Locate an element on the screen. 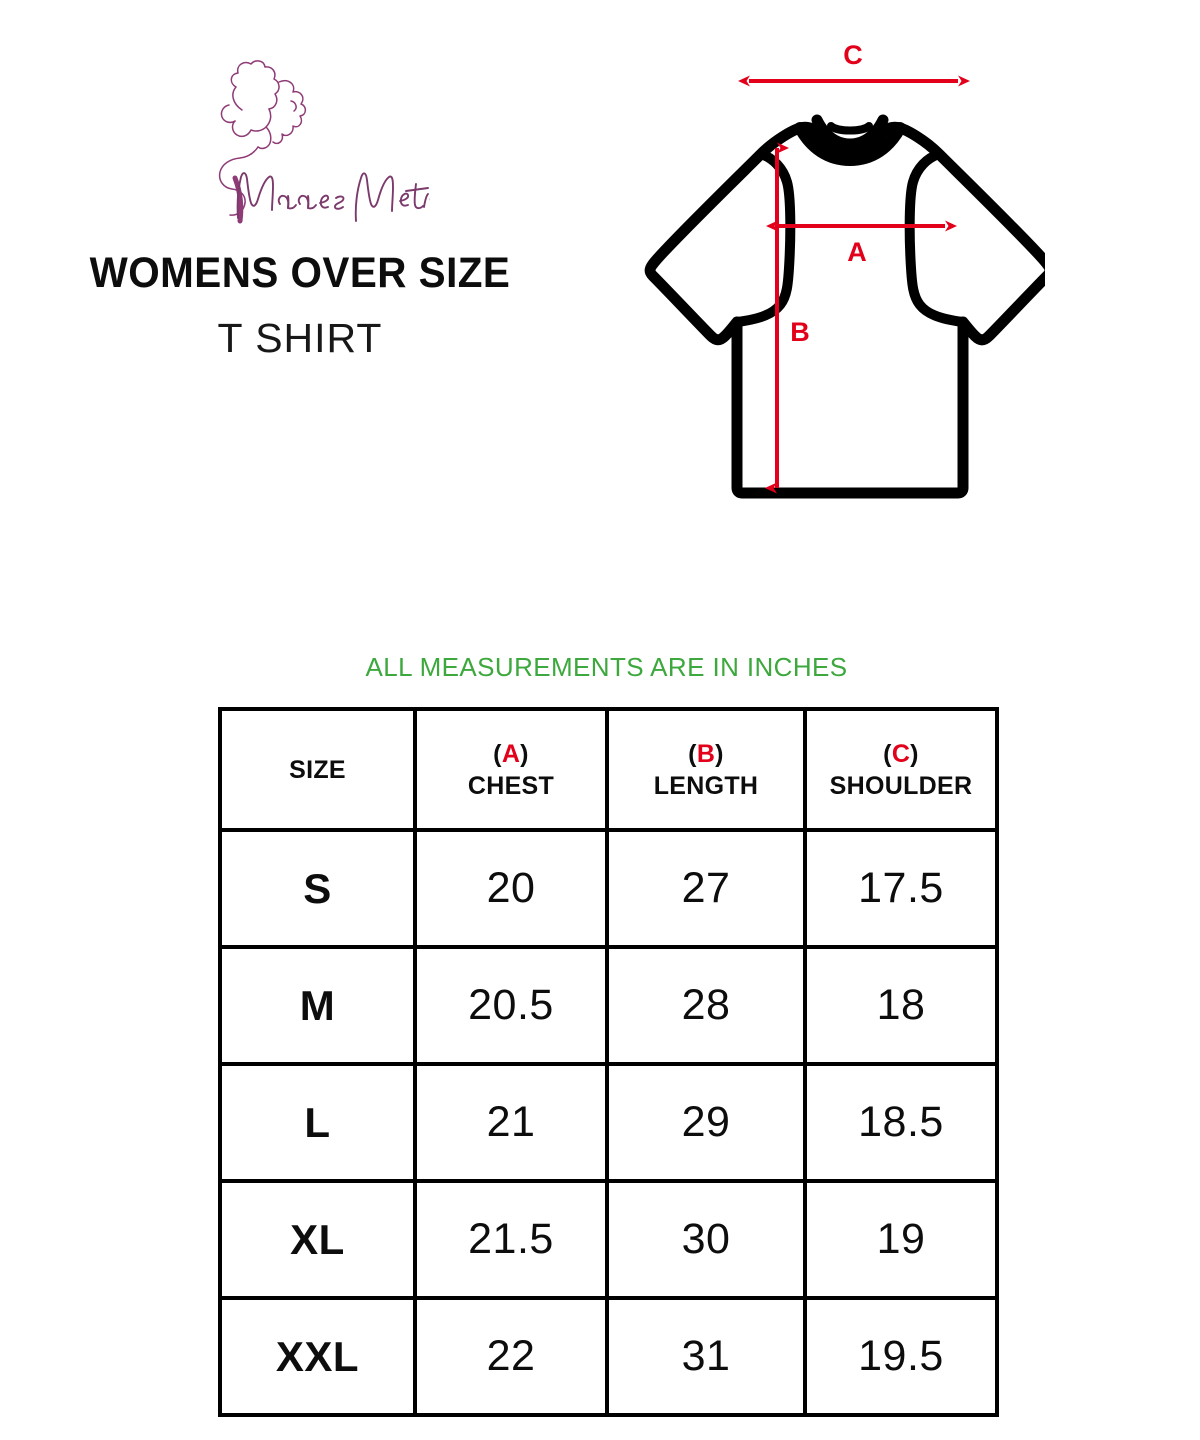 Image resolution: width=1200 pixels, height=1440 pixels. cell-chest: 21.5 is located at coordinates (511, 1239).